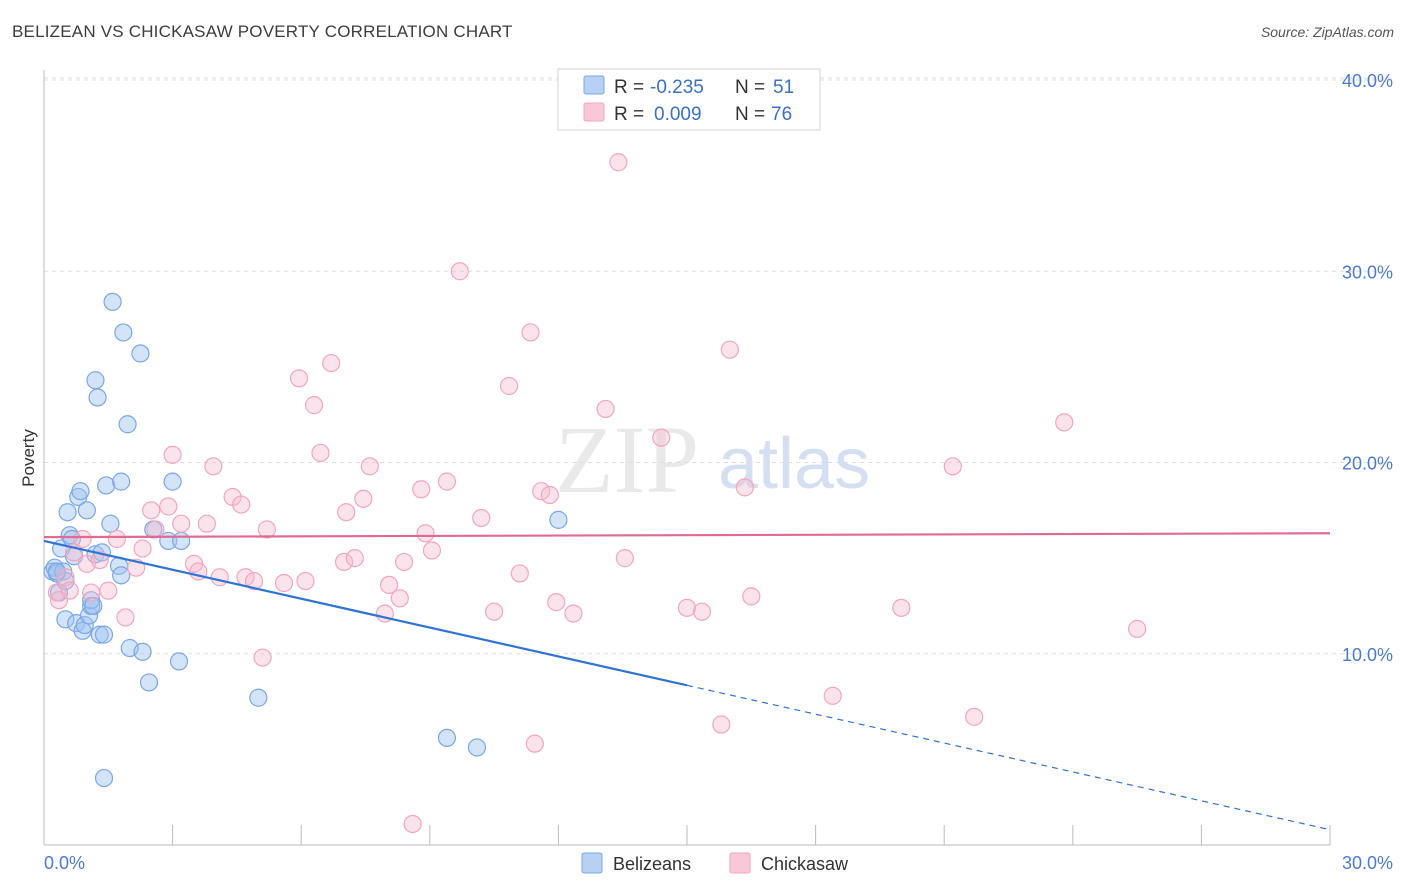 The width and height of the screenshot is (1406, 892). I want to click on legend-label-chickasaw: Chickasaw, so click(805, 864).